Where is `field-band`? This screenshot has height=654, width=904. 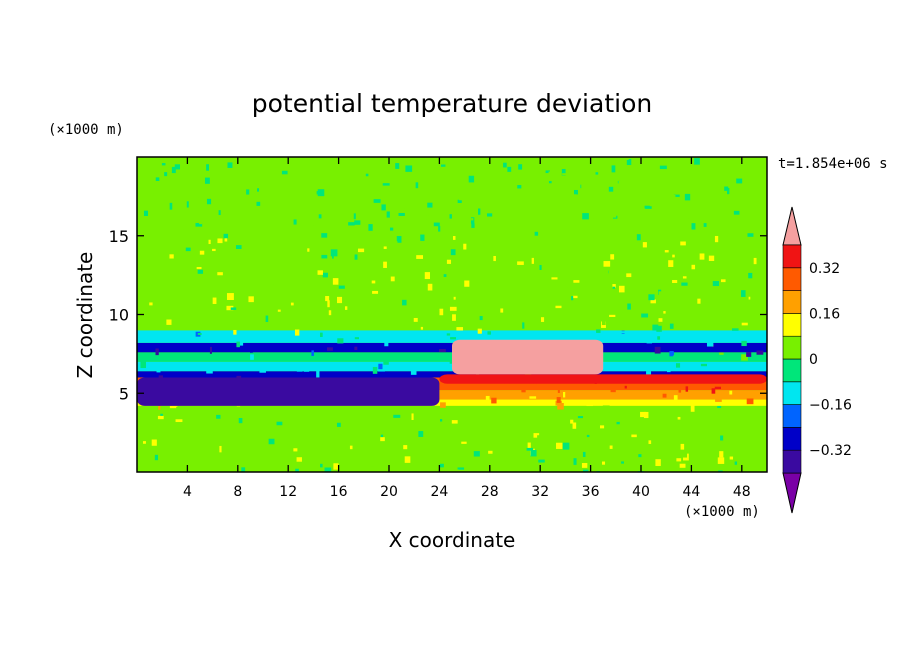
field-band is located at coordinates (452, 468).